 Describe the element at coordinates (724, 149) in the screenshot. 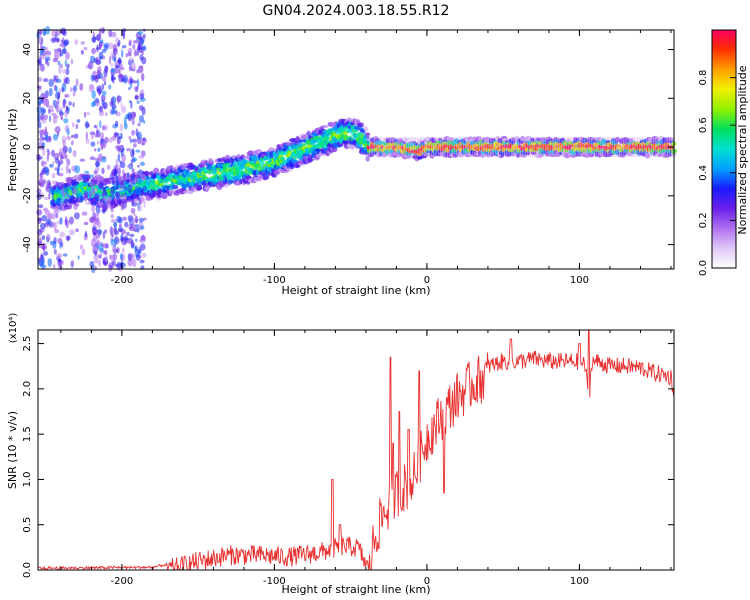

I see `colorbar-gradient` at that location.